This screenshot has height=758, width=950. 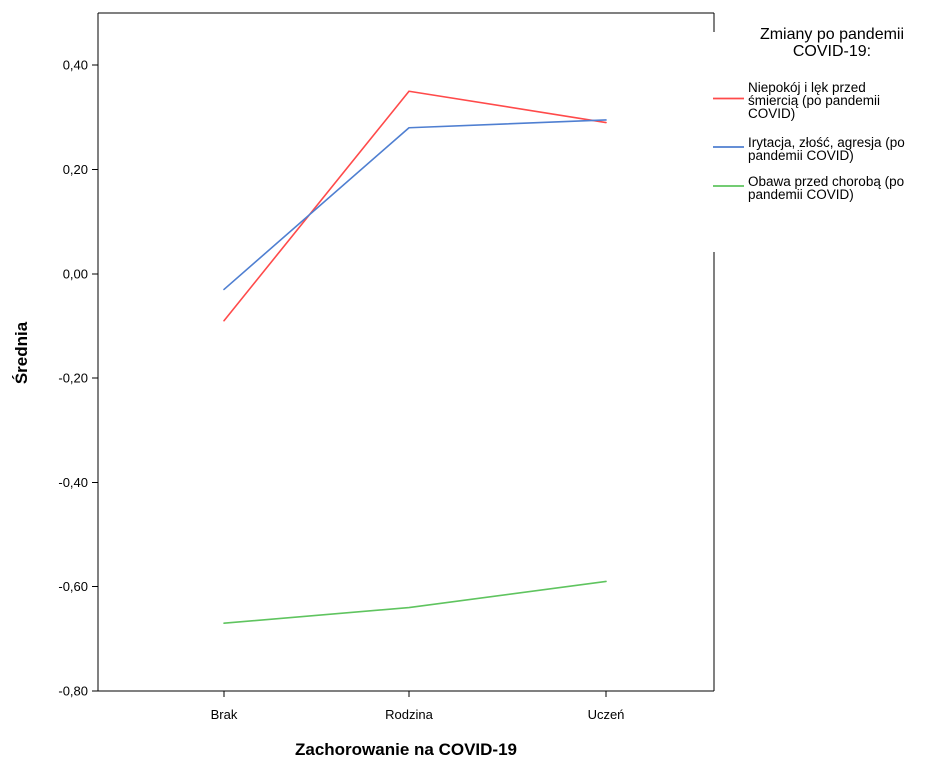 What do you see at coordinates (406, 749) in the screenshot?
I see `x-axis-title: Zachorowanie na COVID-19` at bounding box center [406, 749].